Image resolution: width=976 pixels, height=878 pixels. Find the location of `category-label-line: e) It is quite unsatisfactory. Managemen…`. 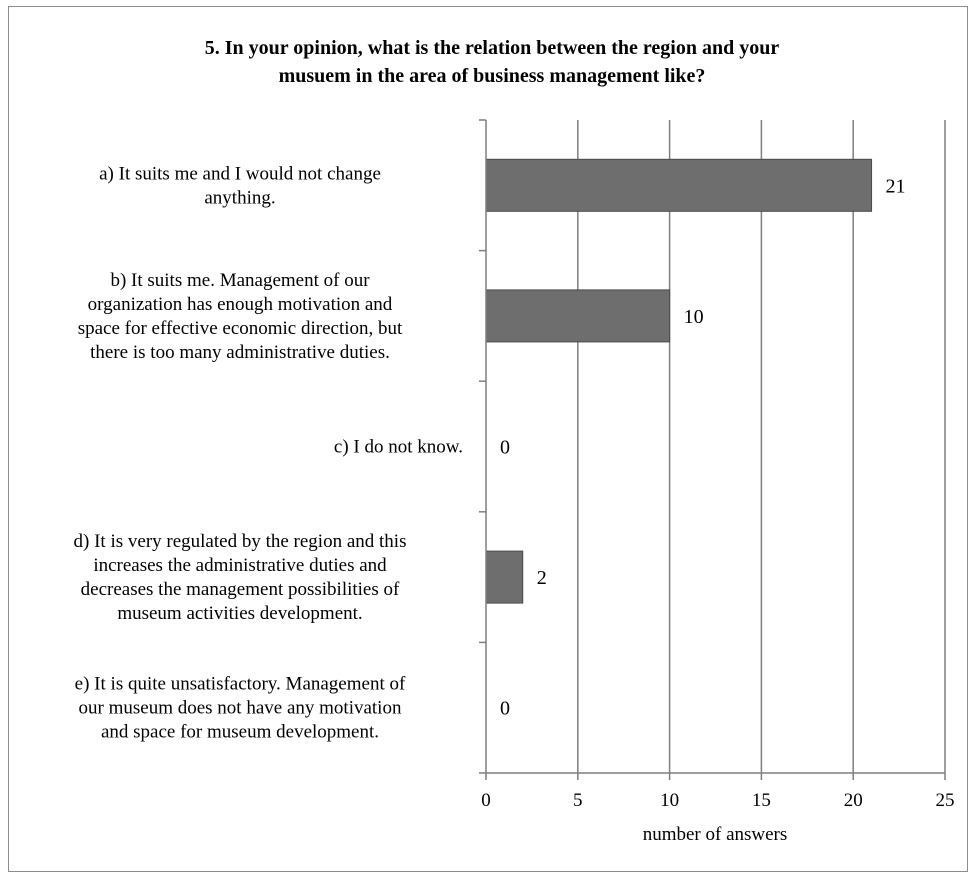

category-label-line: e) It is quite unsatisfactory. Managemen… is located at coordinates (240, 684).